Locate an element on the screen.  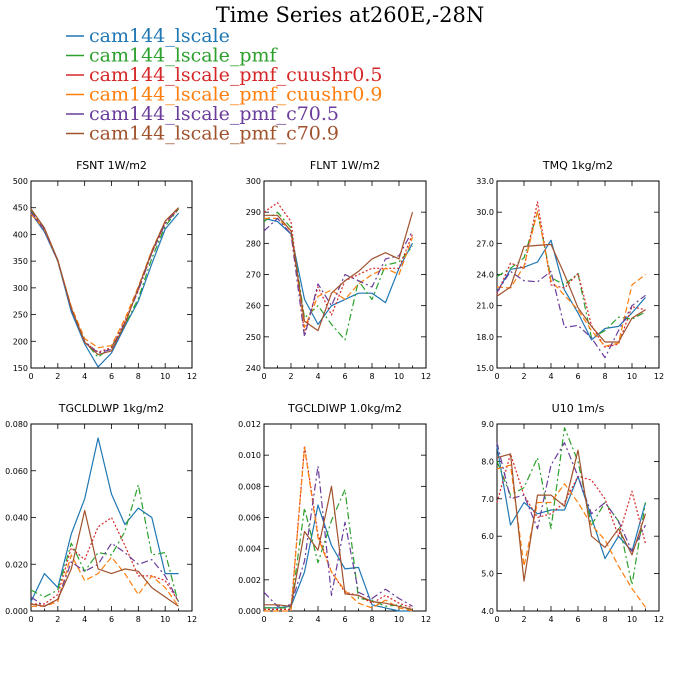
y-tick-label: 270 is located at coordinates (253, 275).